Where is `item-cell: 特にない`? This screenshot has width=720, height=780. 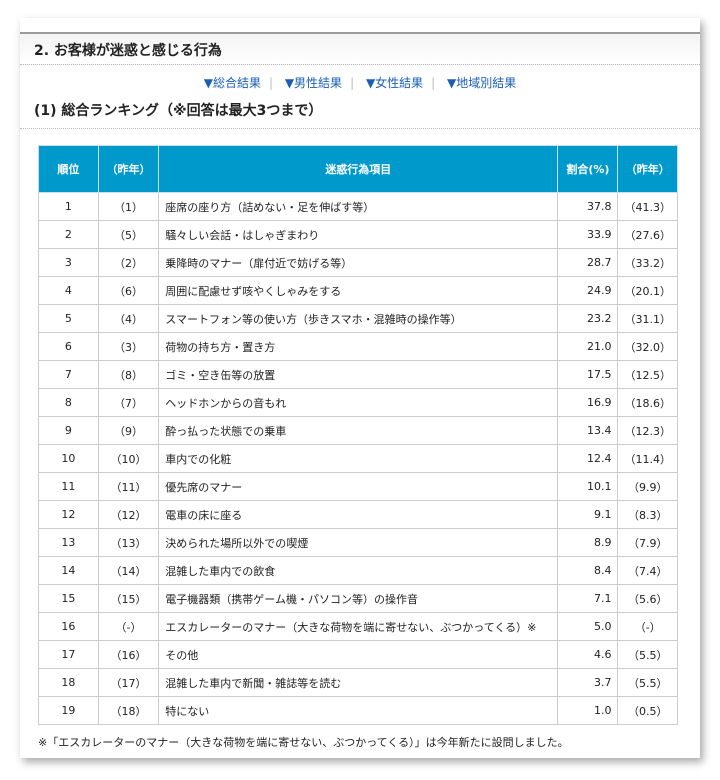
item-cell: 特にない is located at coordinates (358, 710).